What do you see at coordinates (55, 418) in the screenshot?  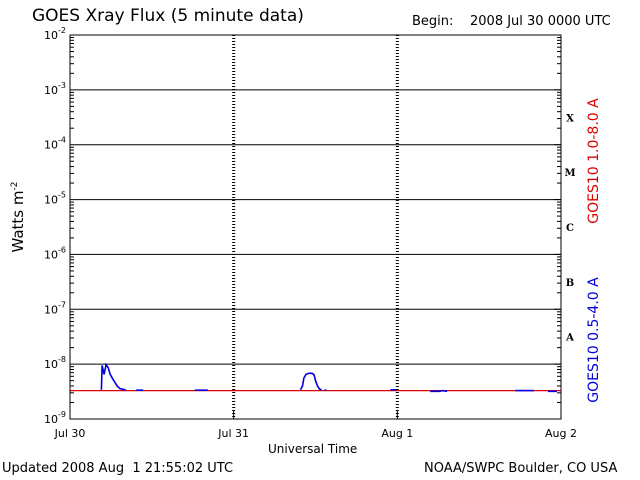 I see `y-tick-label: 10⁻⁹` at bounding box center [55, 418].